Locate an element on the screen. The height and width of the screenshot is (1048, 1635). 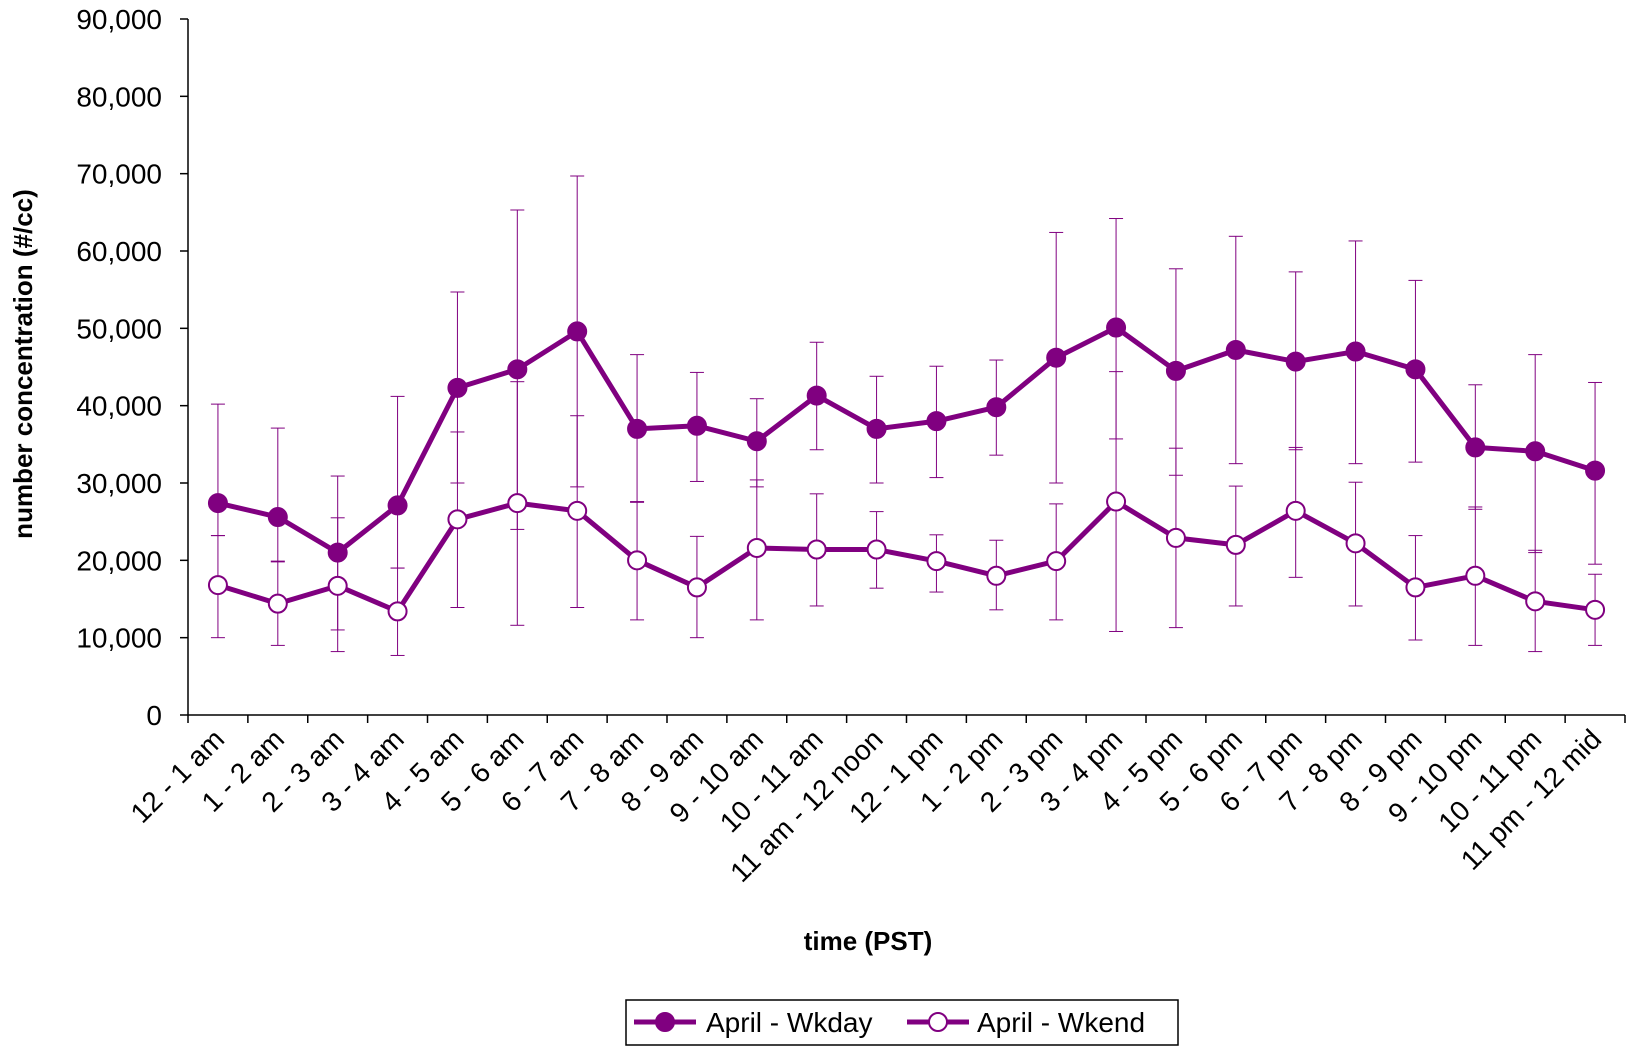
y-axis-title: number concentration (#/cc) is located at coordinates (23, 364).